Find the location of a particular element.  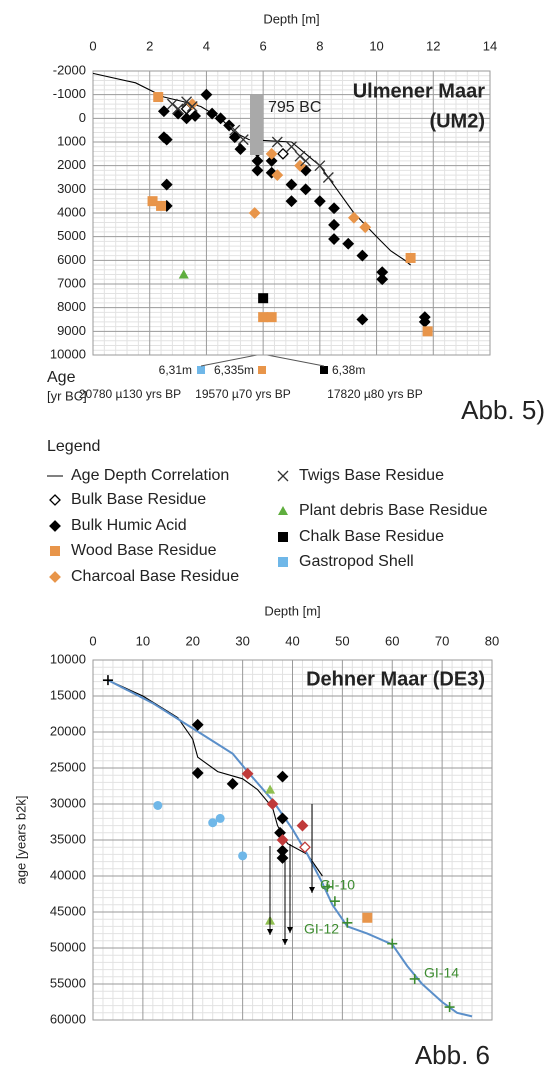

band-label: 795 BC is located at coordinates (294, 107).